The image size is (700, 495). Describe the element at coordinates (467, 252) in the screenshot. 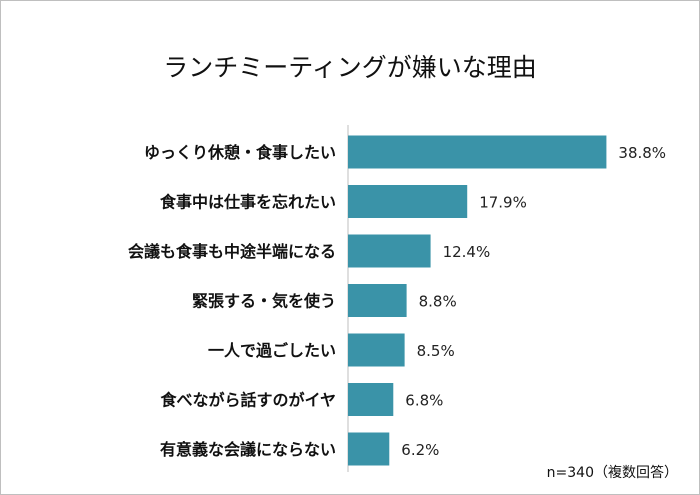

I see `value-label-3: 12.4%` at that location.